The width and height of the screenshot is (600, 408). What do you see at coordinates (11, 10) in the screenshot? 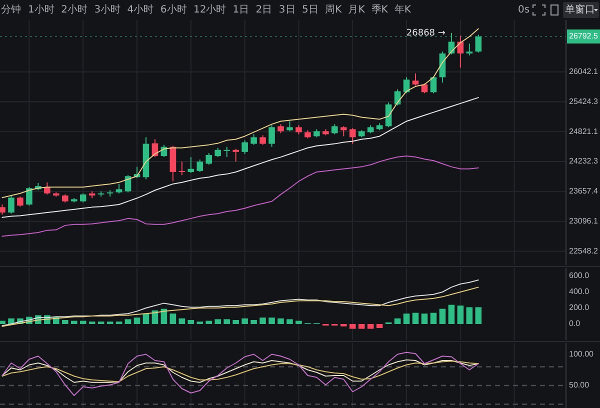
I see `text: 分钟` at bounding box center [11, 10].